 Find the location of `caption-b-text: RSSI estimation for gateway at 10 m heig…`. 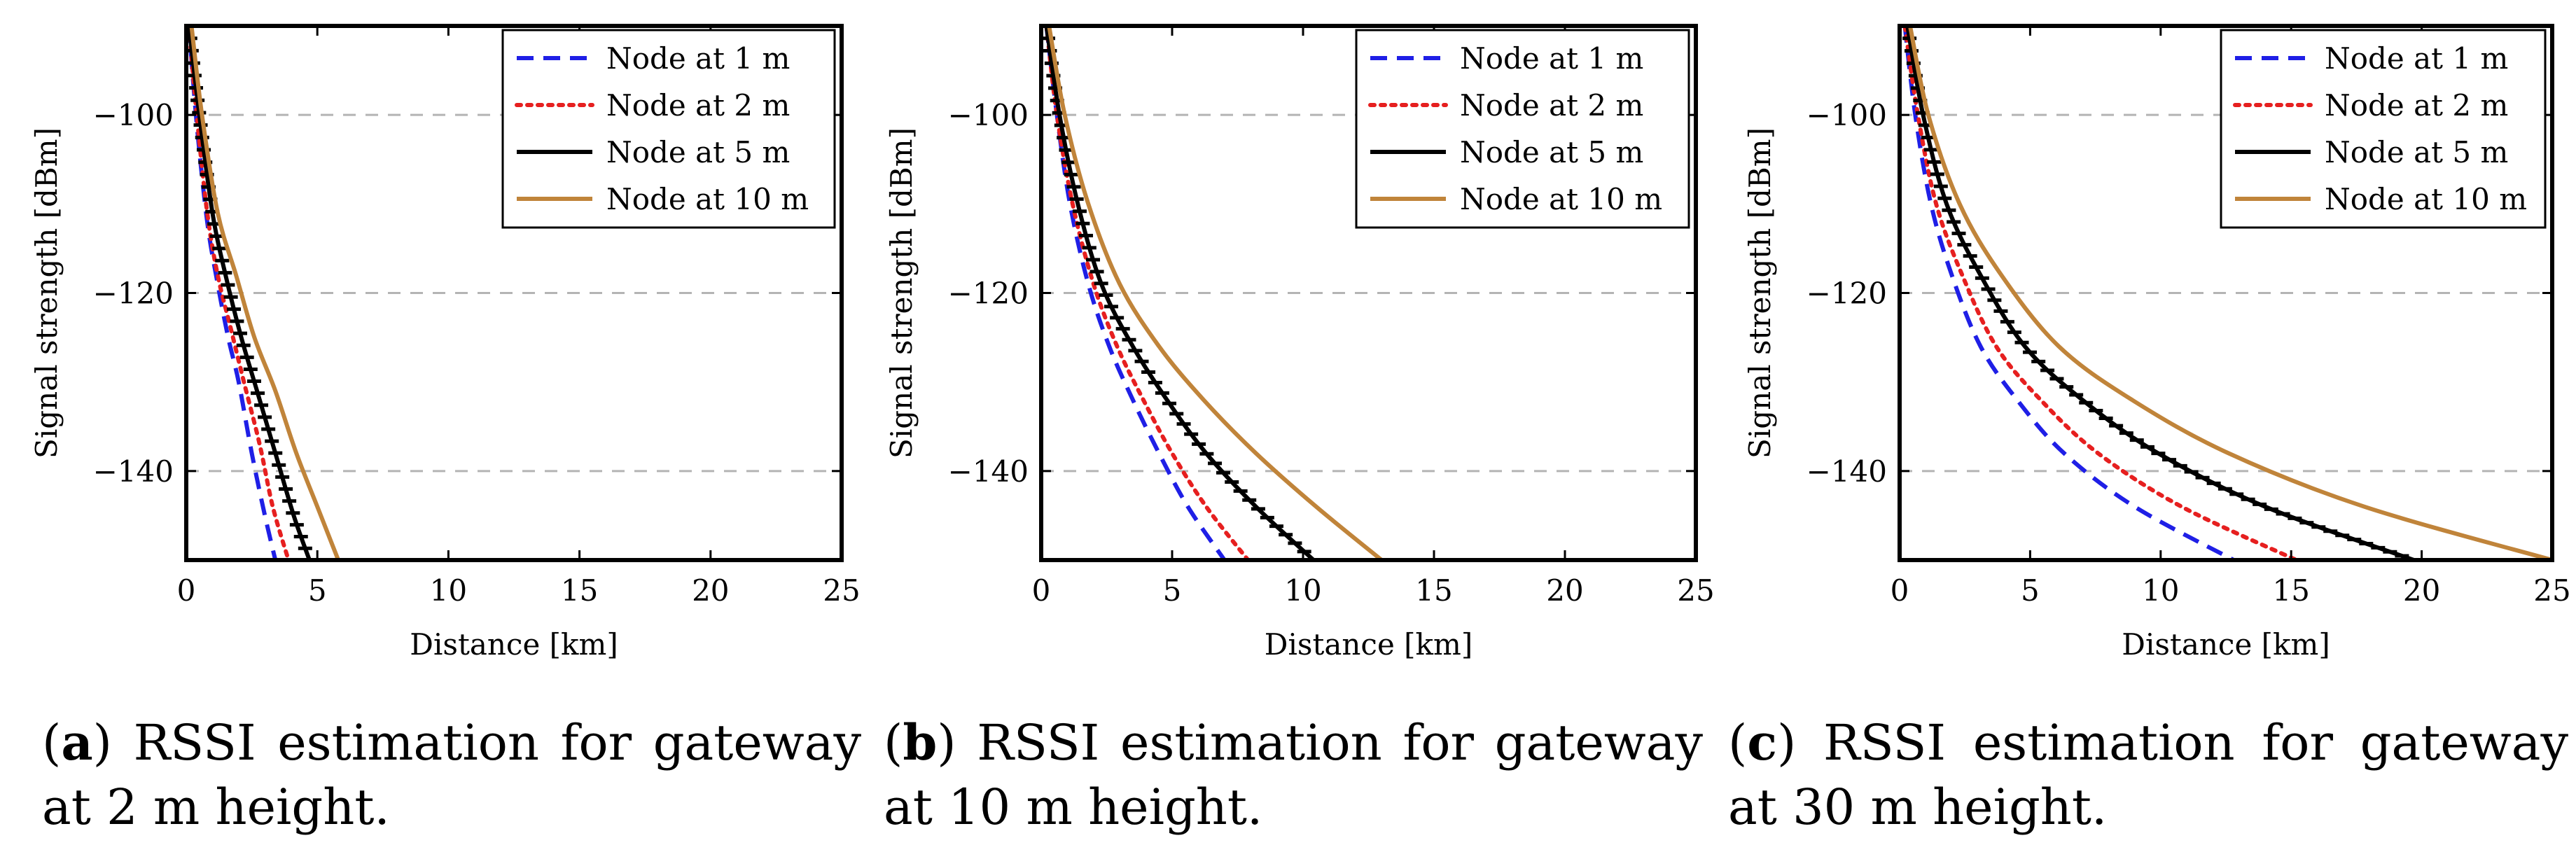

caption-b-text: RSSI estimation for gateway at 10 m heig… is located at coordinates (1293, 775).